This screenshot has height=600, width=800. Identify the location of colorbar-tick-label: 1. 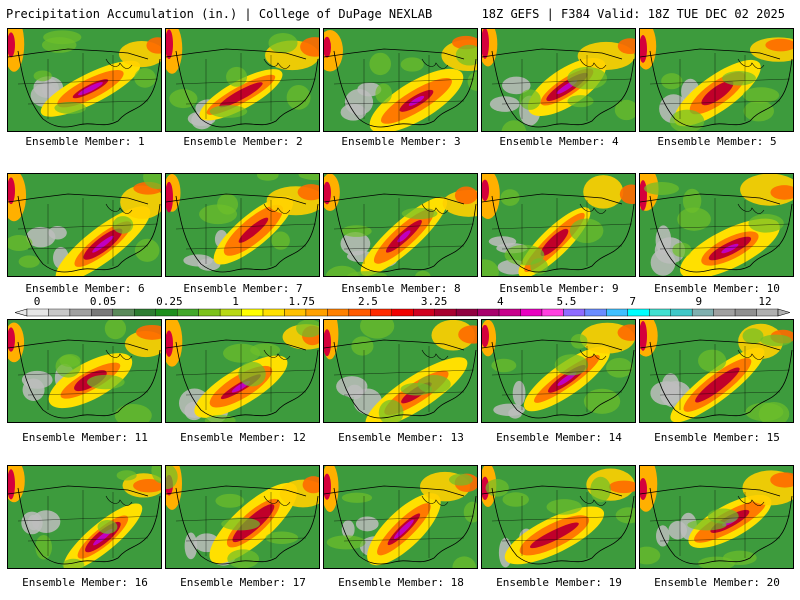
(235, 301).